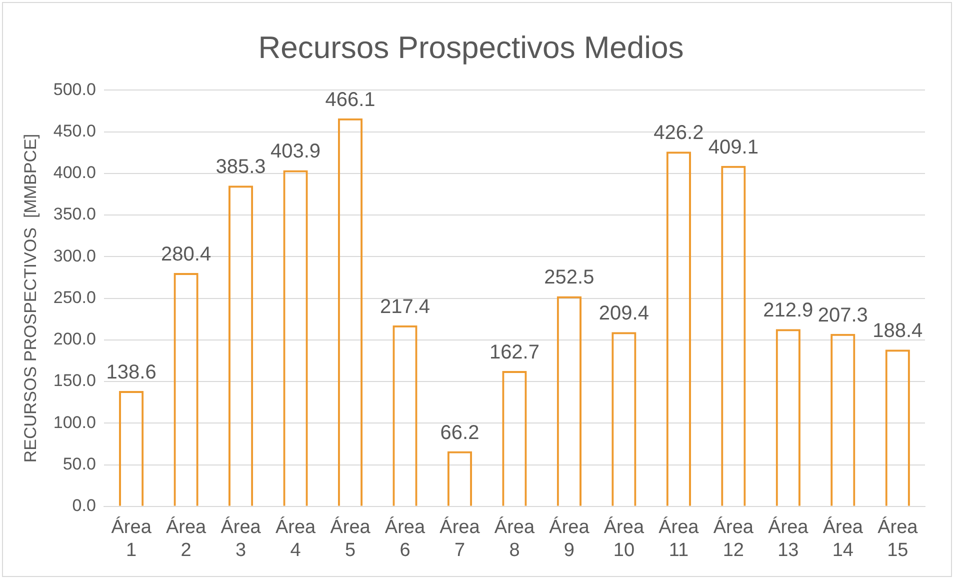 The width and height of the screenshot is (956, 581). What do you see at coordinates (898, 538) in the screenshot?
I see `x-tick-label: Área 15` at bounding box center [898, 538].